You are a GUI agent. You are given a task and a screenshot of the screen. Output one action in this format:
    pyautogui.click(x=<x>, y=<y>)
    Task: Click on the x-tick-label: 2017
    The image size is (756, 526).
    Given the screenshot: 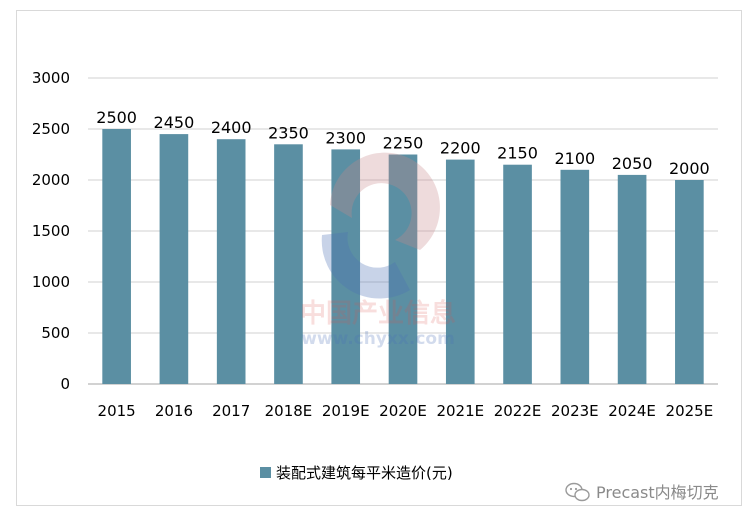 What is the action you would take?
    pyautogui.click(x=231, y=411)
    